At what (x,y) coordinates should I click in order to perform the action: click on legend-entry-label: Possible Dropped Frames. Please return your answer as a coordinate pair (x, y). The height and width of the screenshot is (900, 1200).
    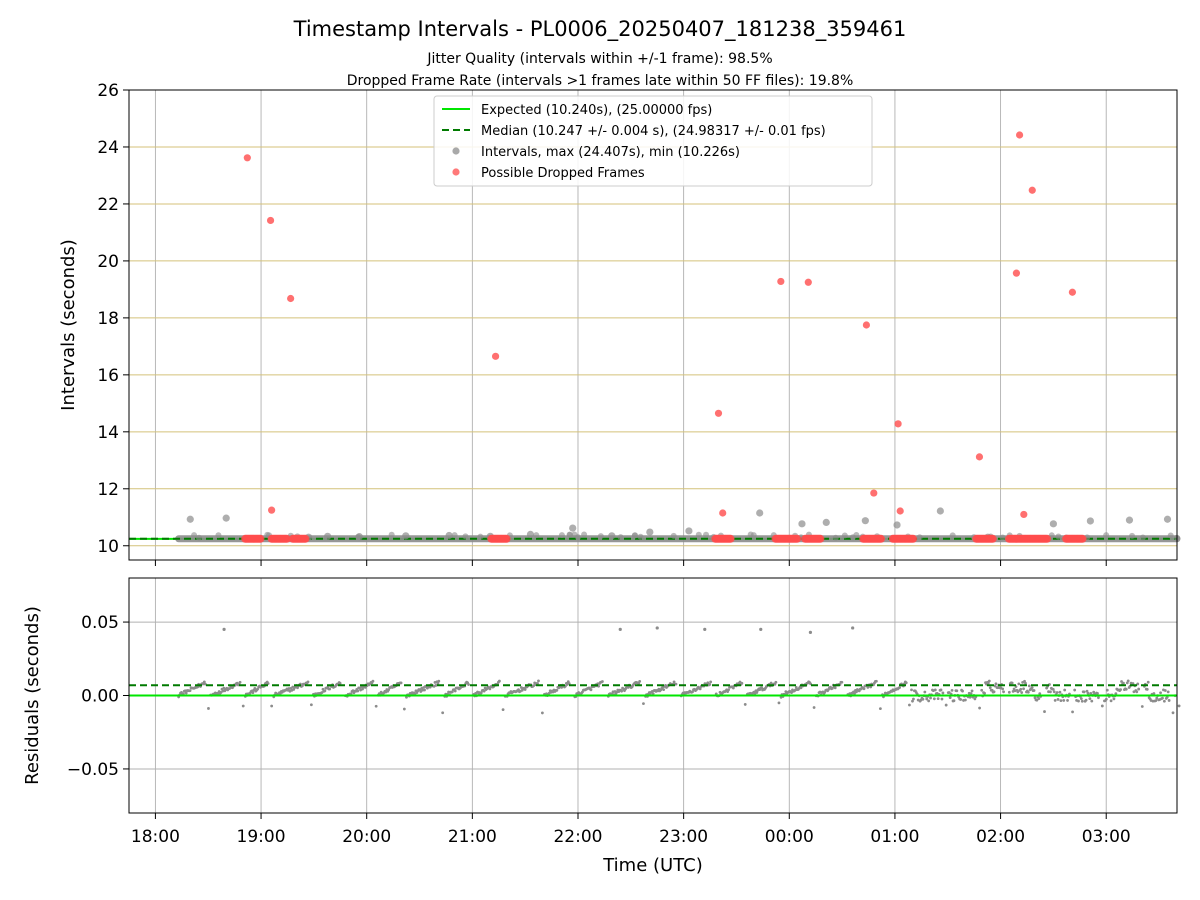
    Looking at the image, I should click on (563, 173).